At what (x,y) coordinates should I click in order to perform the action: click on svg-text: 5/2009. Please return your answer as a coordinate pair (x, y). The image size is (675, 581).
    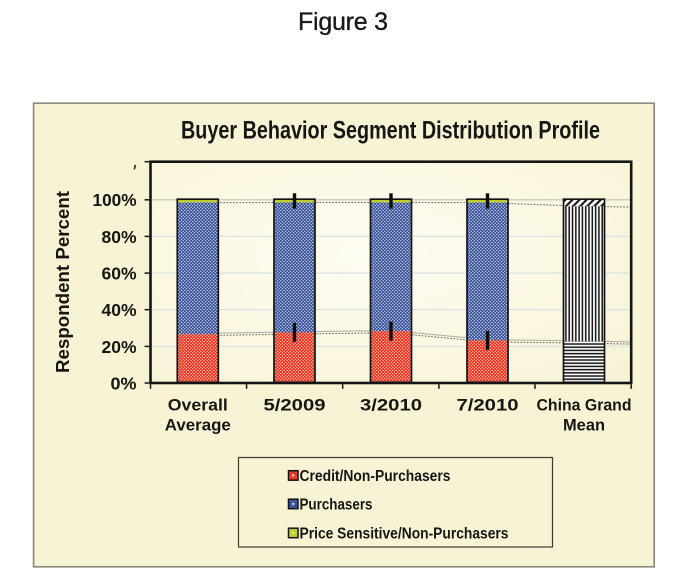
    Looking at the image, I should click on (295, 405).